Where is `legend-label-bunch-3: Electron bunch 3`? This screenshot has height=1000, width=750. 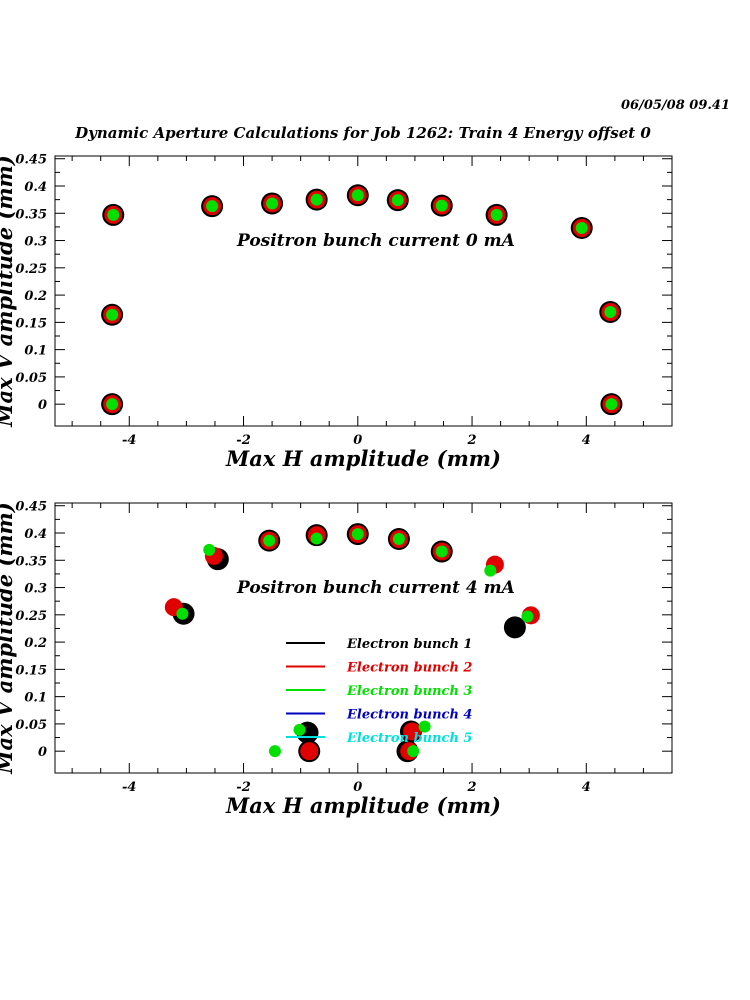
legend-label-bunch-3: Electron bunch 3 is located at coordinates (409, 691).